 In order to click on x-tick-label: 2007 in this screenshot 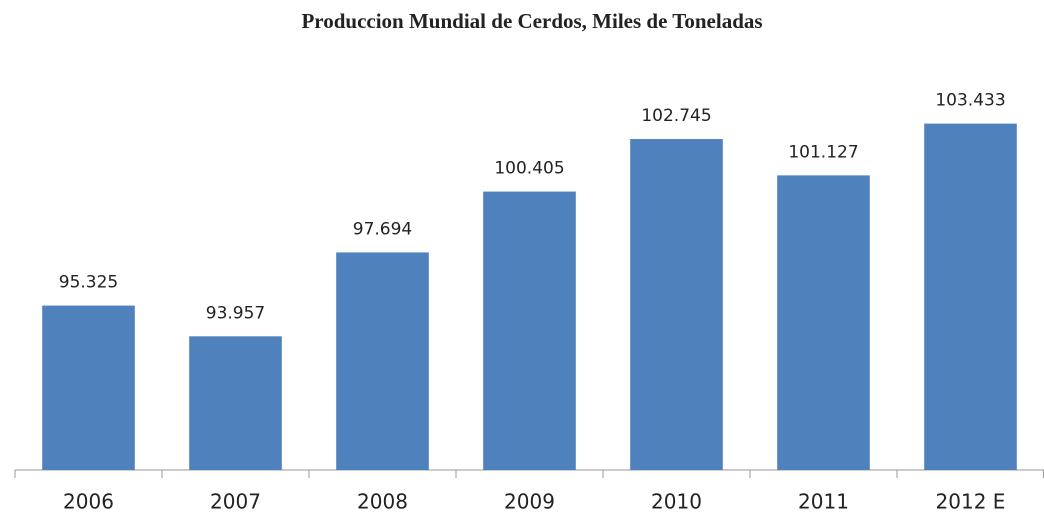, I will do `click(235, 502)`.